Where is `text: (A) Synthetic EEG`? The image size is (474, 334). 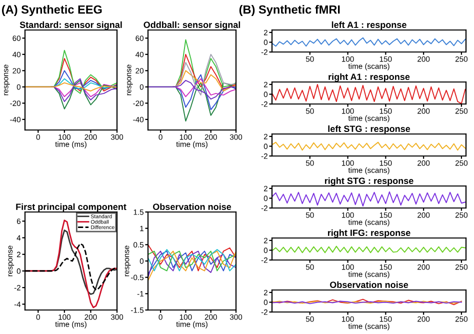 text: (A) Synthetic EEG is located at coordinates (52, 10).